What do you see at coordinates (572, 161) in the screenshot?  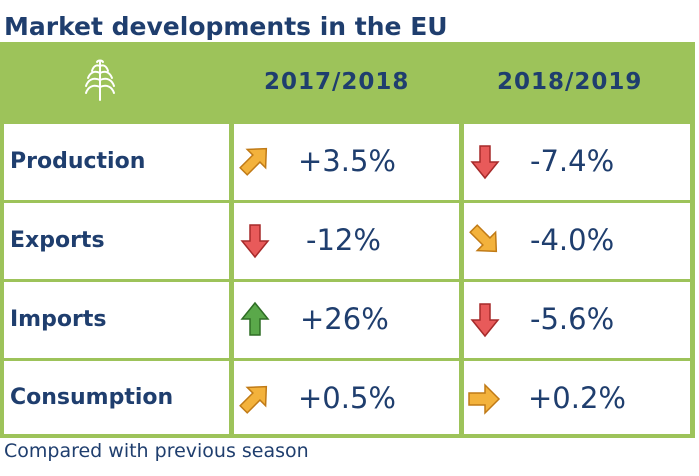 I see `production-2018-2019: -7.4%` at bounding box center [572, 161].